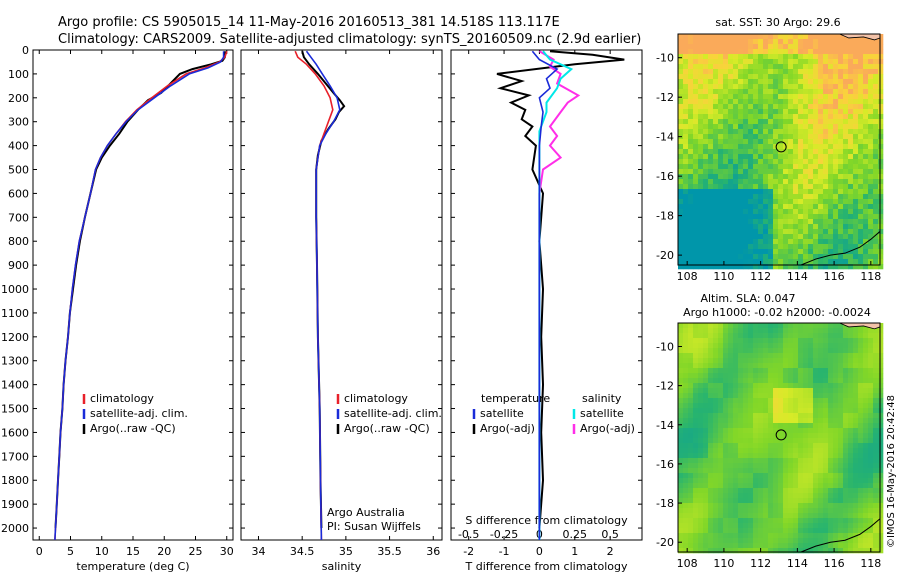 Image resolution: width=900 pixels, height=580 pixels. I want to click on map-y-tick-label: -12, so click(665, 386).